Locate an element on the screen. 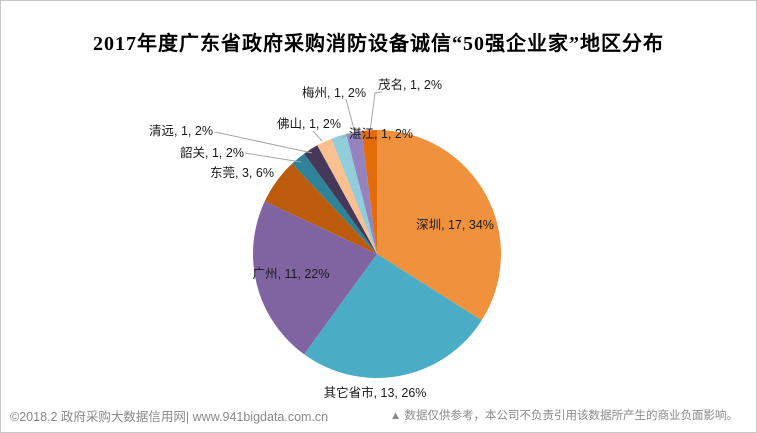 This screenshot has height=433, width=757. pie-slice-qingyuan is located at coordinates (340, 199).